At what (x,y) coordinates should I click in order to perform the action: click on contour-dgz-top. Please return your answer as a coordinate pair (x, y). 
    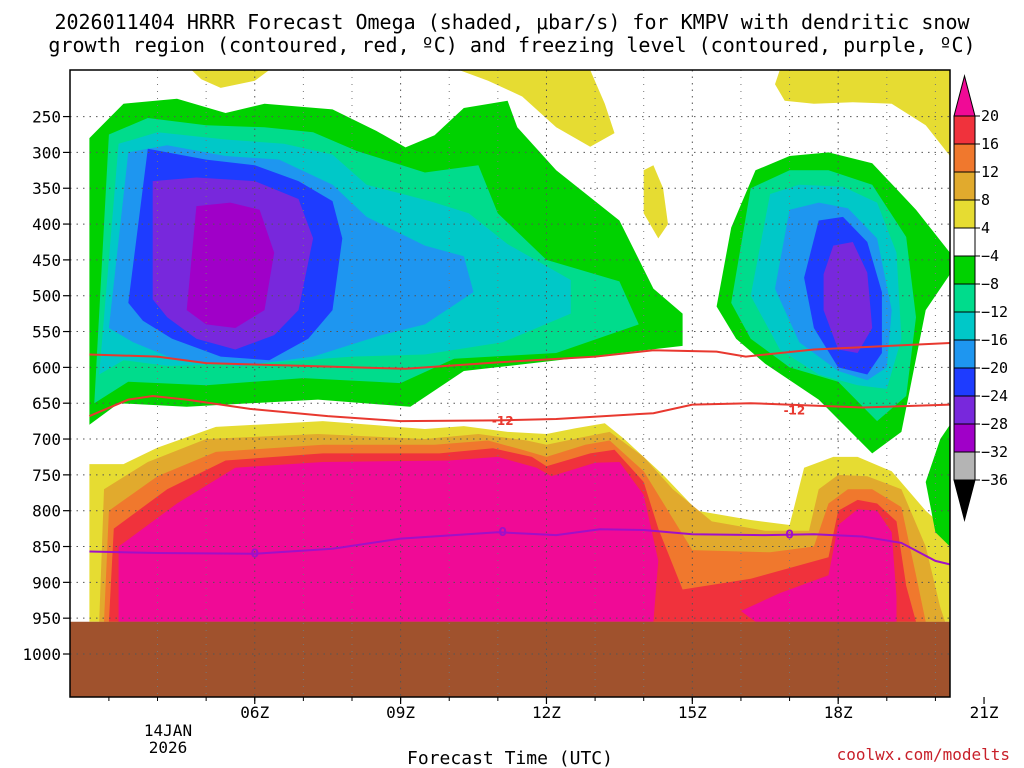
    Looking at the image, I should click on (519, 356).